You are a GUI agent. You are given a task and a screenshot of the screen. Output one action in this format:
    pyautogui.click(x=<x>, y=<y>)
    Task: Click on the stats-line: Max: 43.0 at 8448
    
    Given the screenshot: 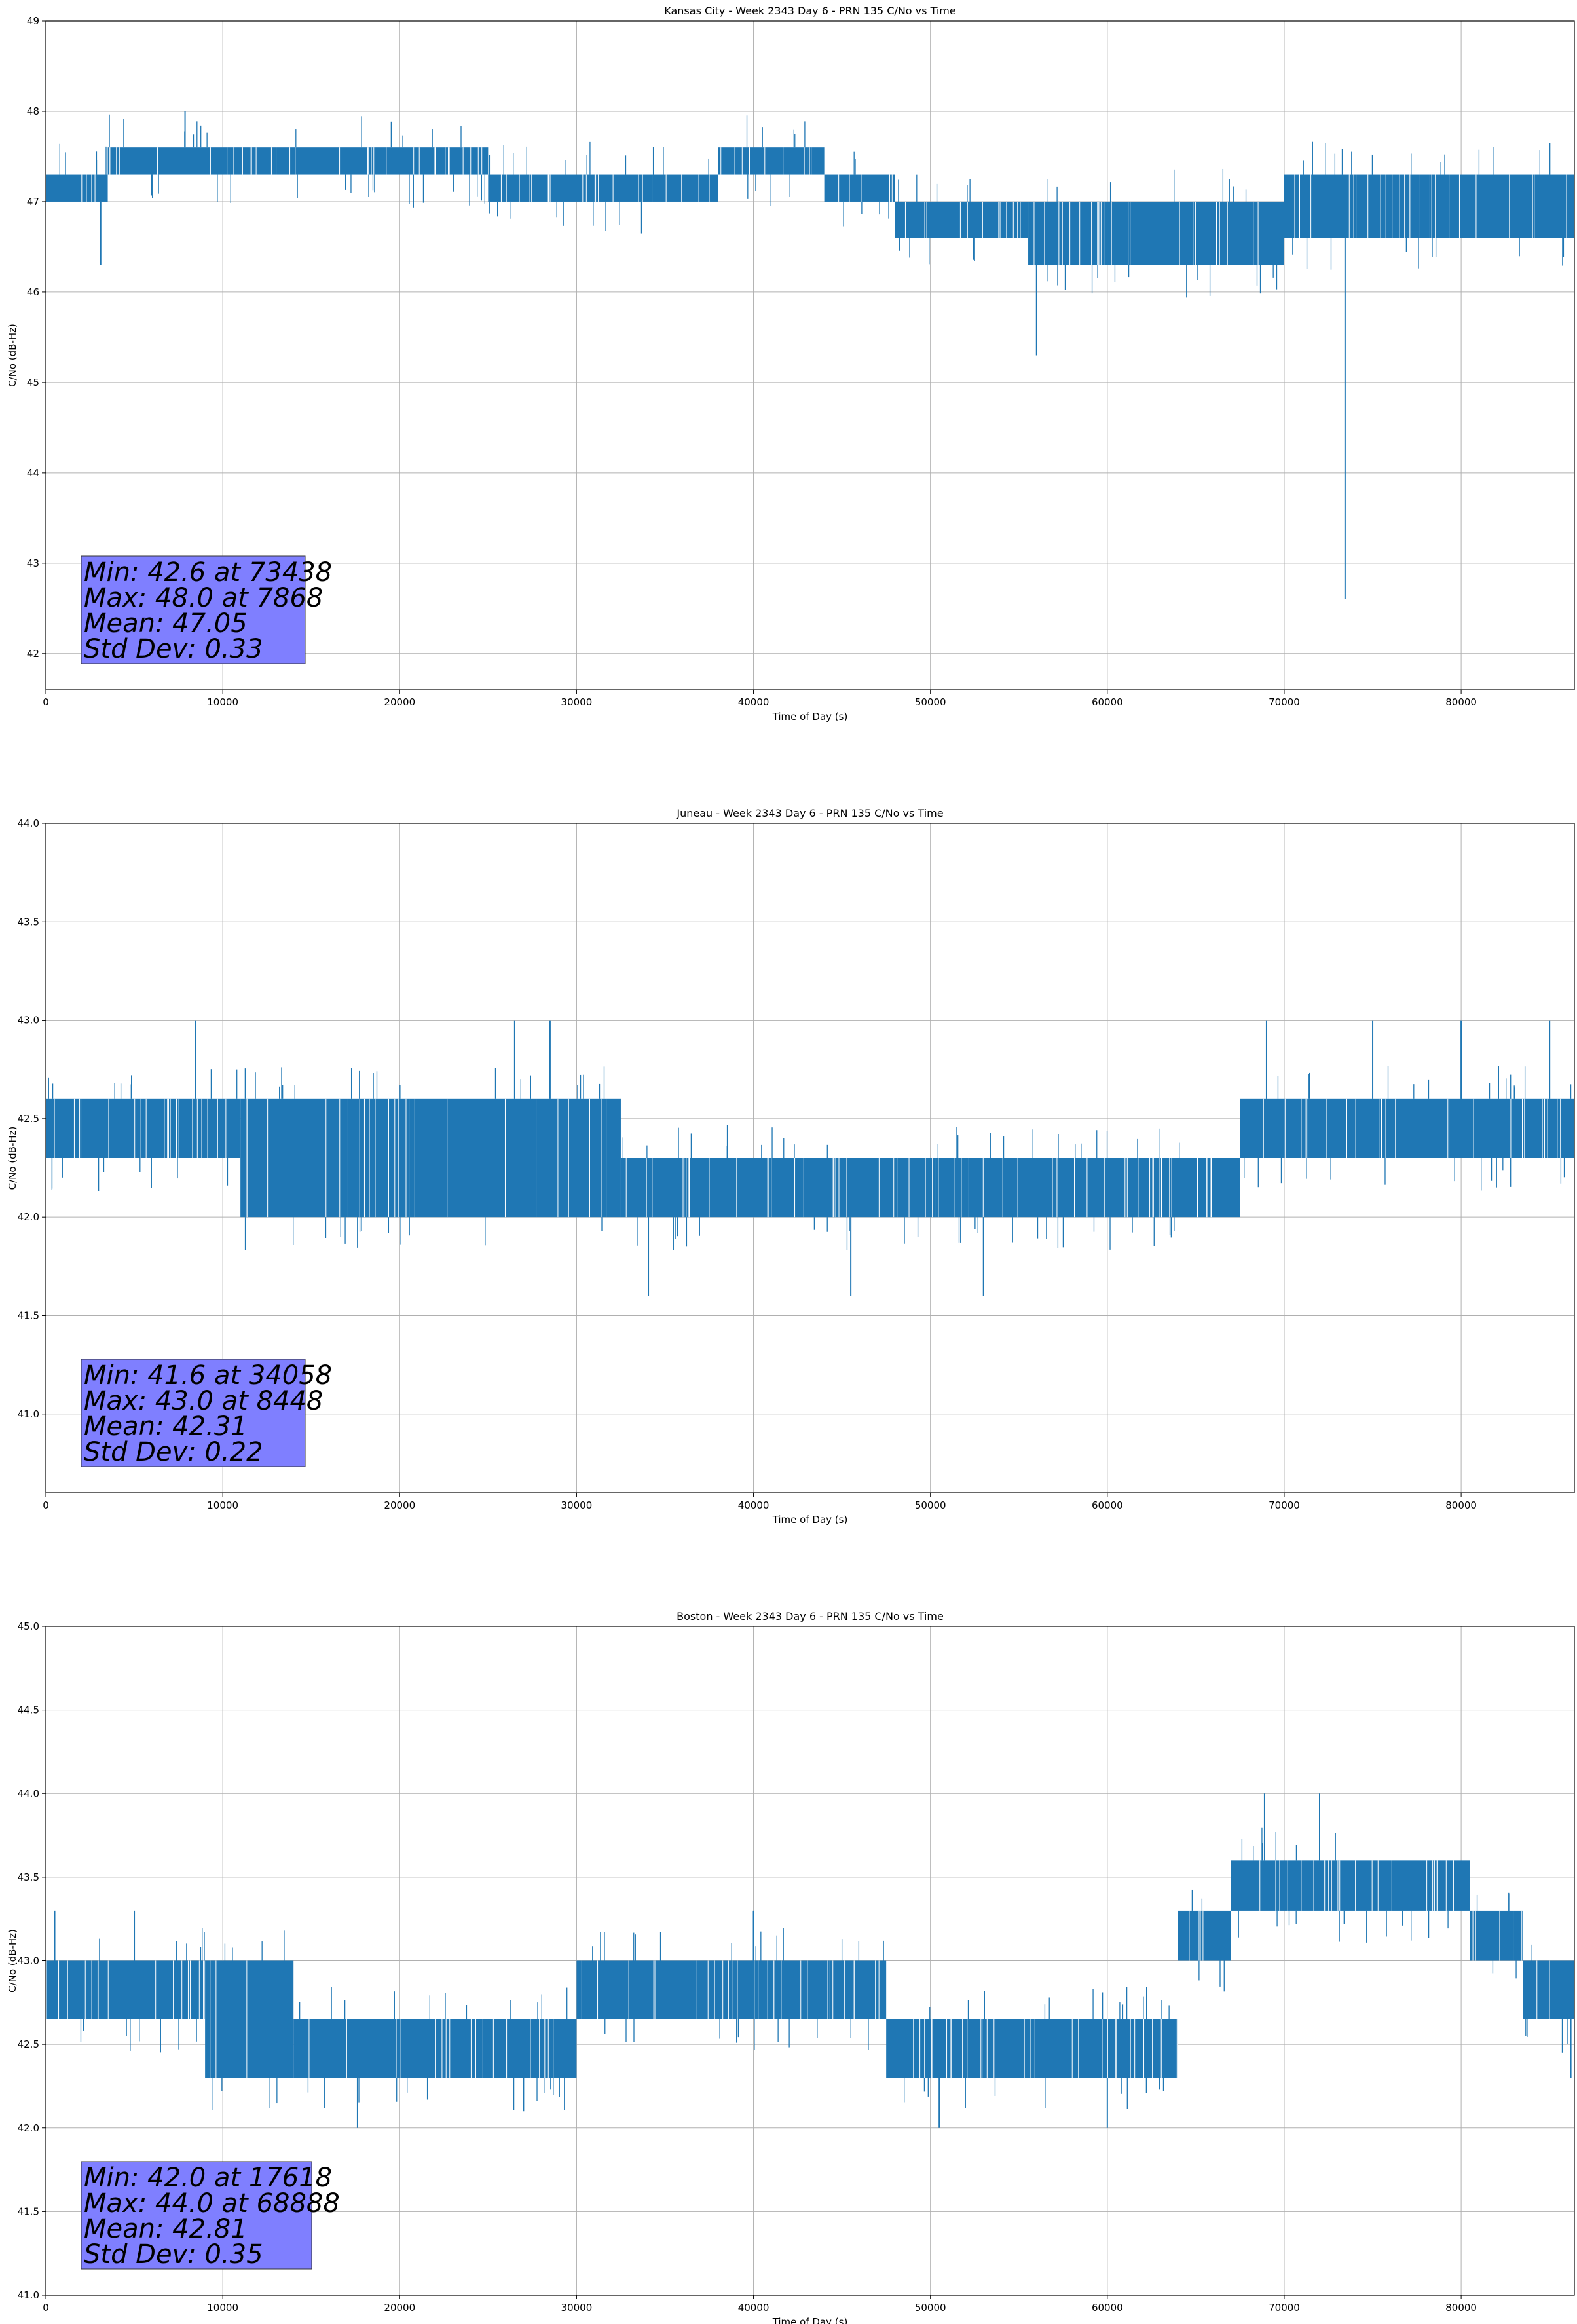 What is the action you would take?
    pyautogui.click(x=203, y=1401)
    